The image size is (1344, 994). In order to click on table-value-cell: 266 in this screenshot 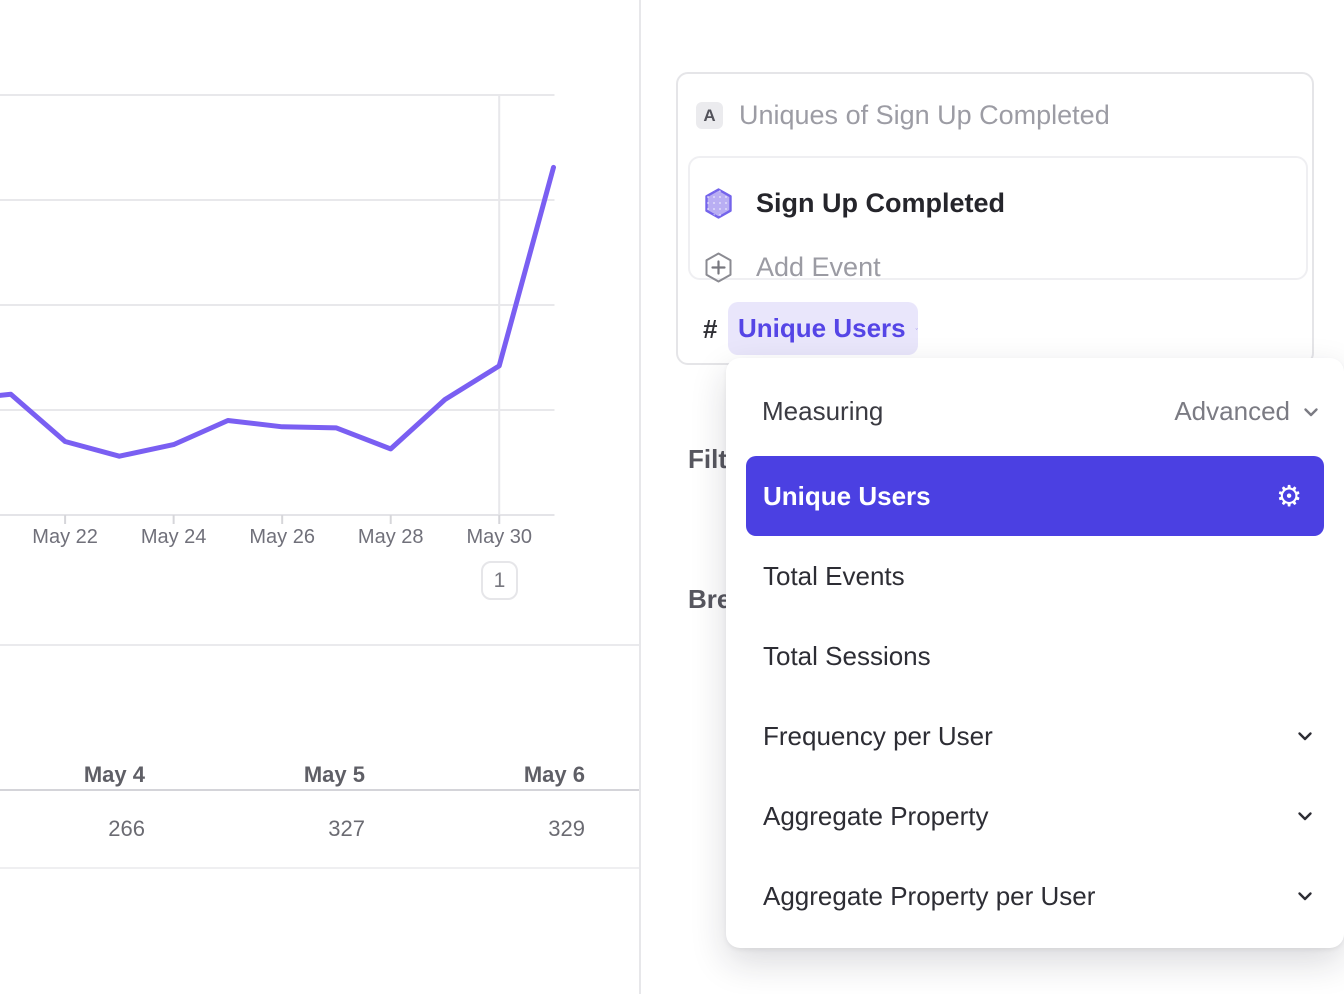, I will do `click(126, 828)`.